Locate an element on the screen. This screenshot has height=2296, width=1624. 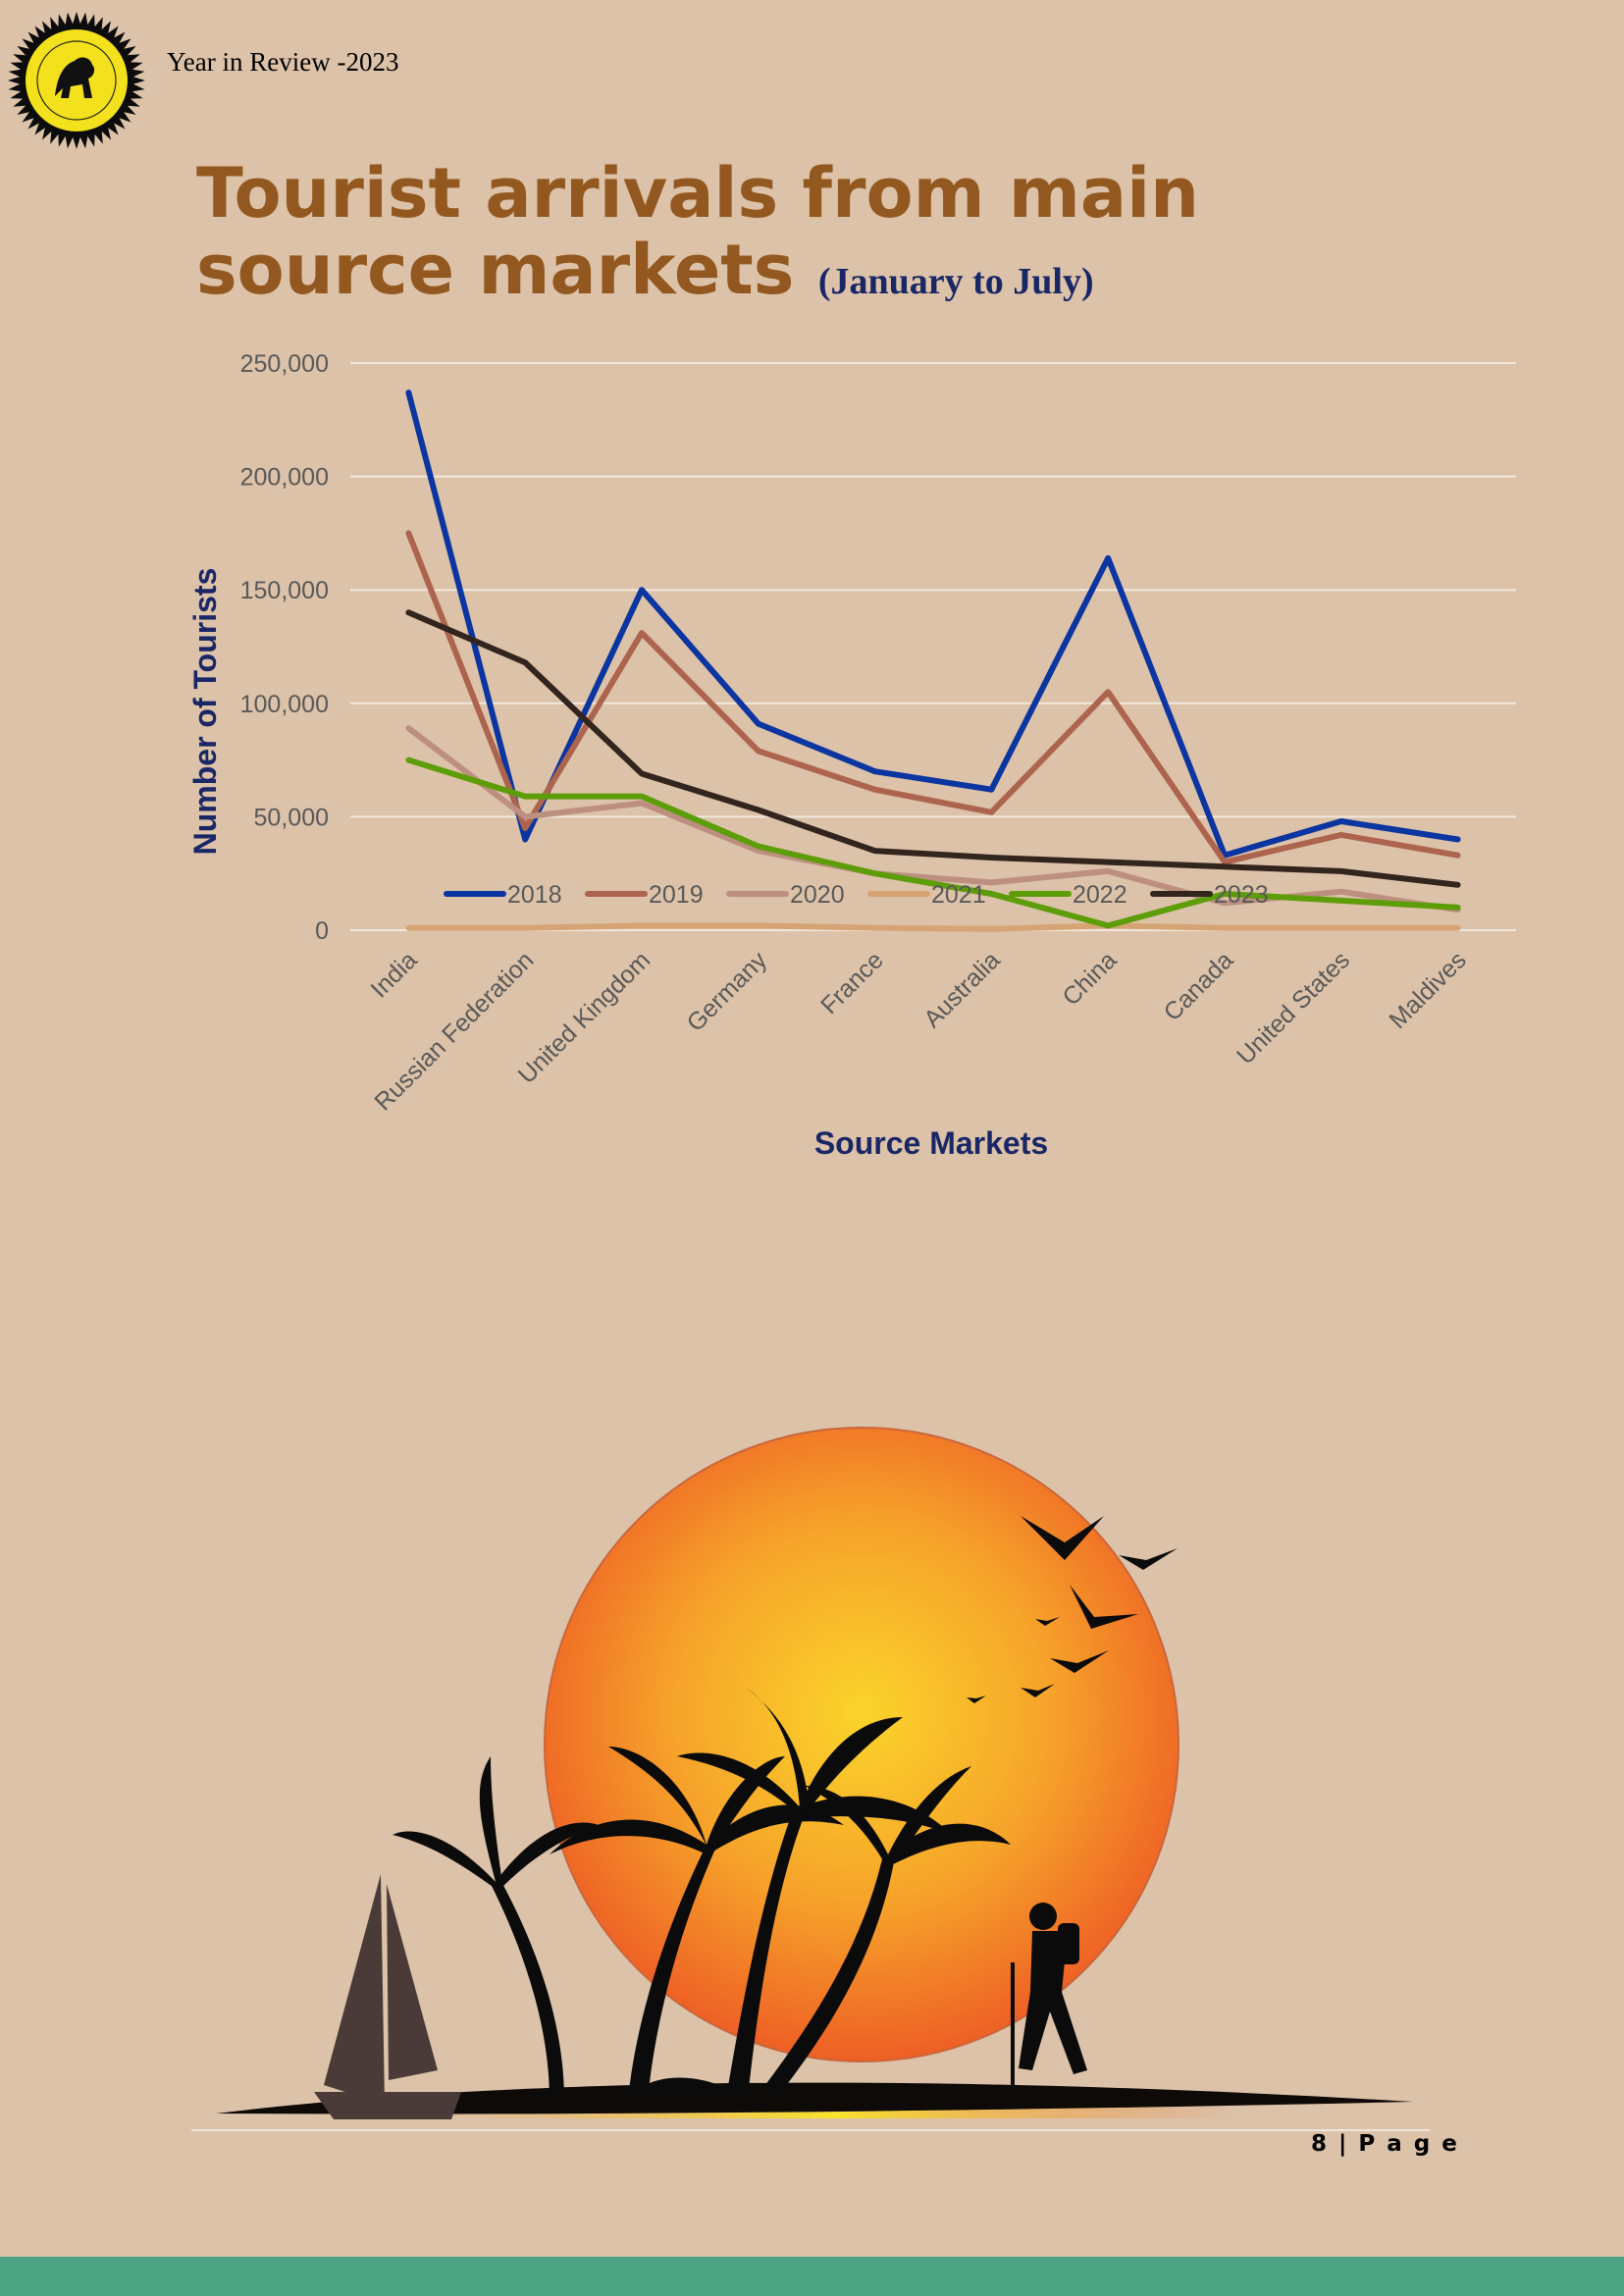
x-tick-label: India is located at coordinates (394, 974).